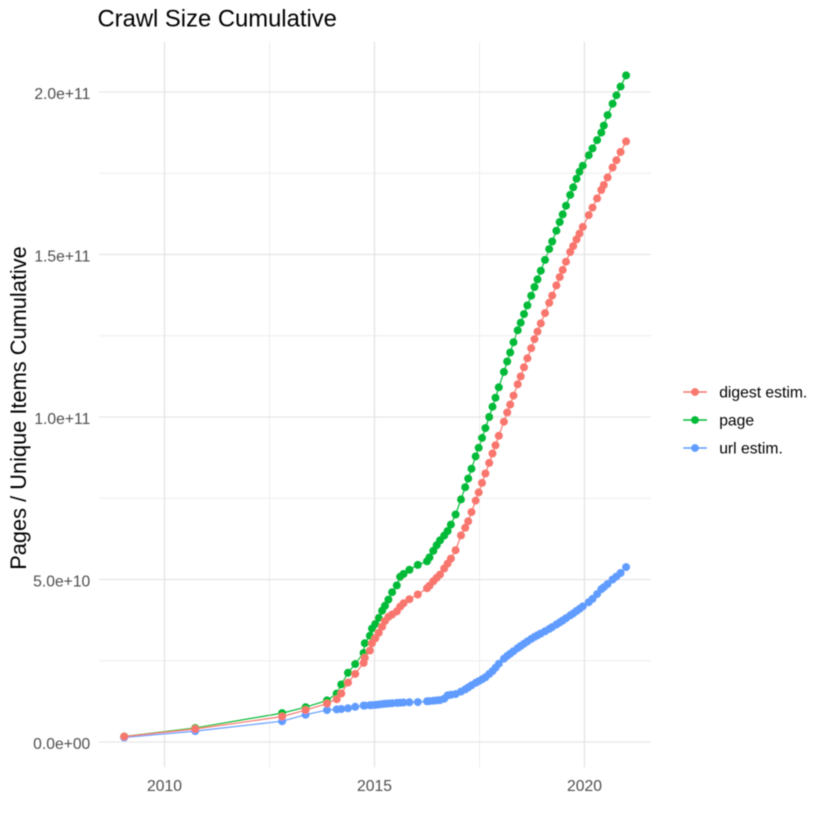  Describe the element at coordinates (763, 393) in the screenshot. I see `svg-text: digest estim.` at that location.